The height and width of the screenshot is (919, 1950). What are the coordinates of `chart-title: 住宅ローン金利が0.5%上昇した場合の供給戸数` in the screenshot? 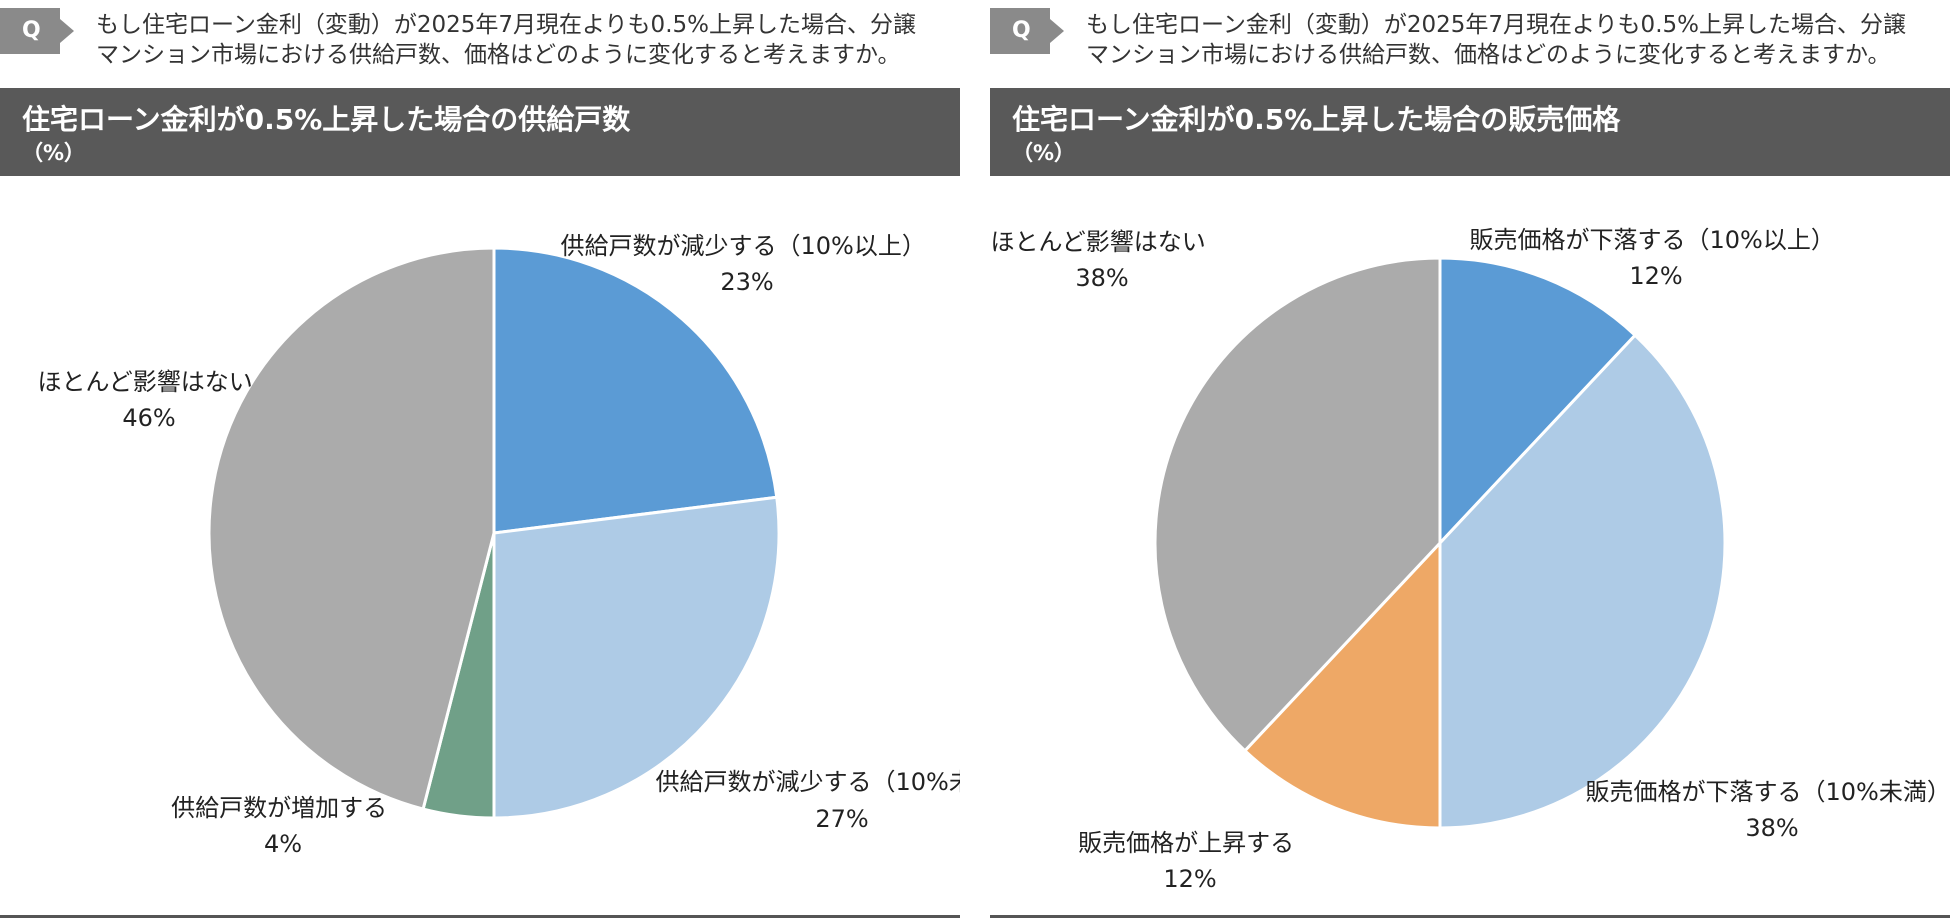 It's located at (326, 119).